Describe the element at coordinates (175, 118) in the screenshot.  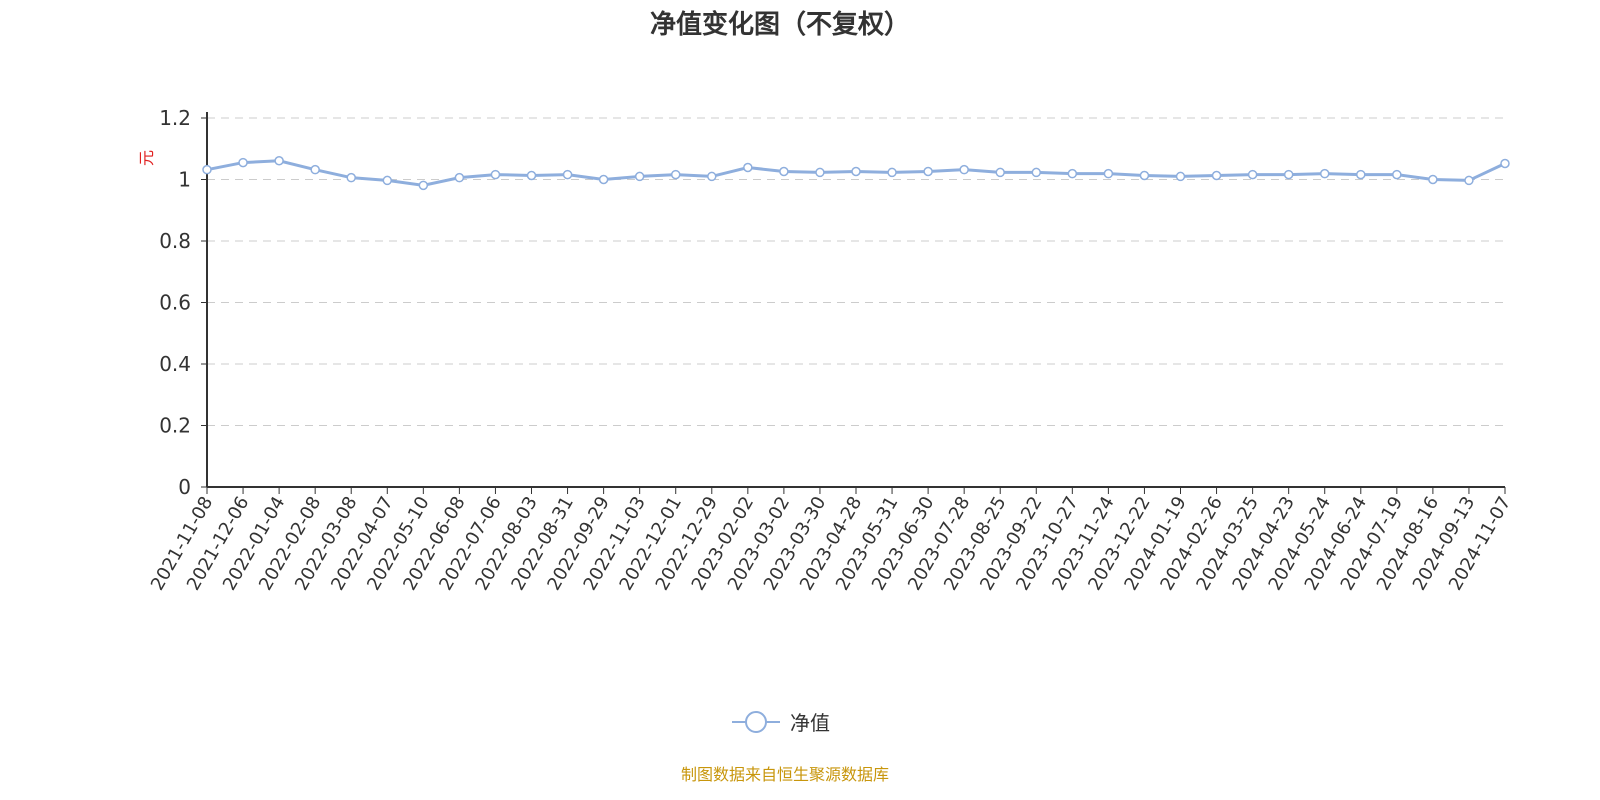
I see `y-tick-label: 1.2` at that location.